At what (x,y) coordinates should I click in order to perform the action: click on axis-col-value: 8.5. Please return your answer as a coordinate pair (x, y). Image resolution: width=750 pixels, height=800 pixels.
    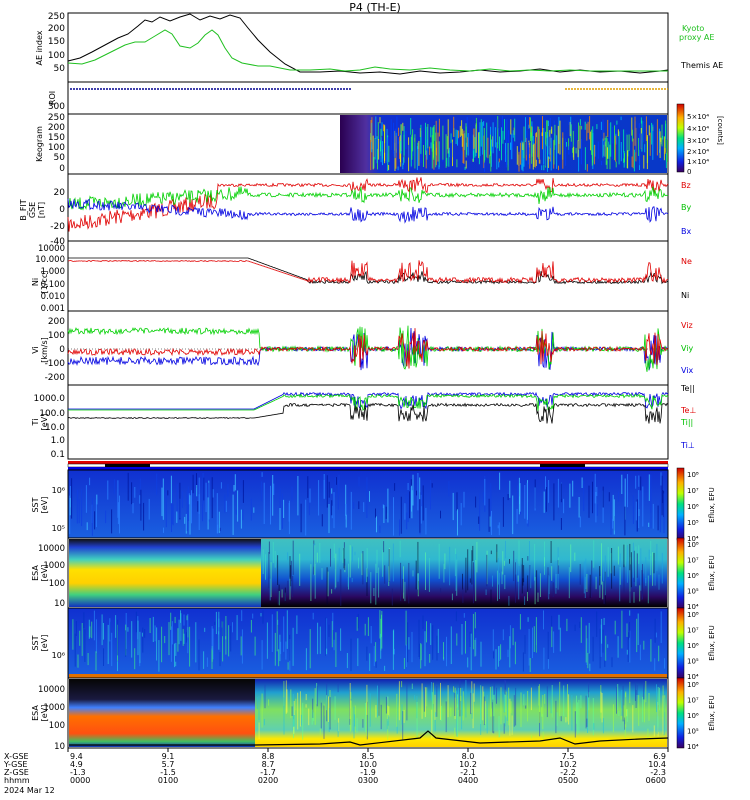
    Looking at the image, I should click on (368, 756).